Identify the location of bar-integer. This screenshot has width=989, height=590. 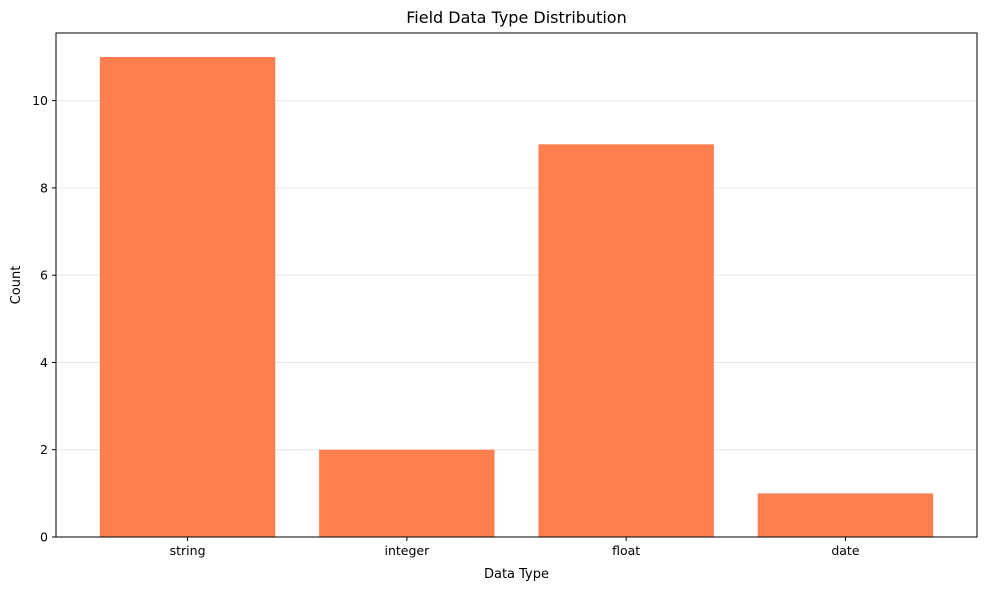
(407, 493).